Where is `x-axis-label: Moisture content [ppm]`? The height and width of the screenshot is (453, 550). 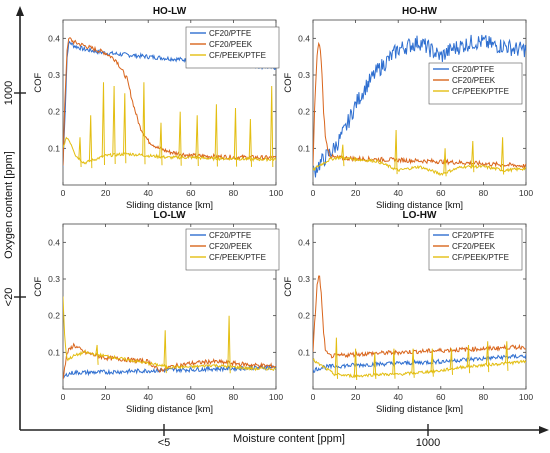
x-axis-label: Moisture content [ppm] is located at coordinates (289, 439).